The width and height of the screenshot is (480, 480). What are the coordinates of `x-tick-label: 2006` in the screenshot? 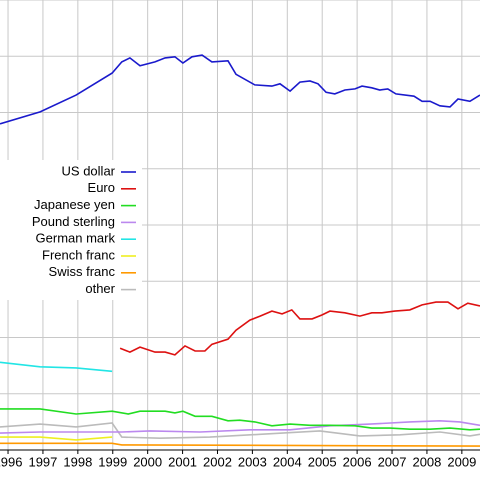 It's located at (357, 461).